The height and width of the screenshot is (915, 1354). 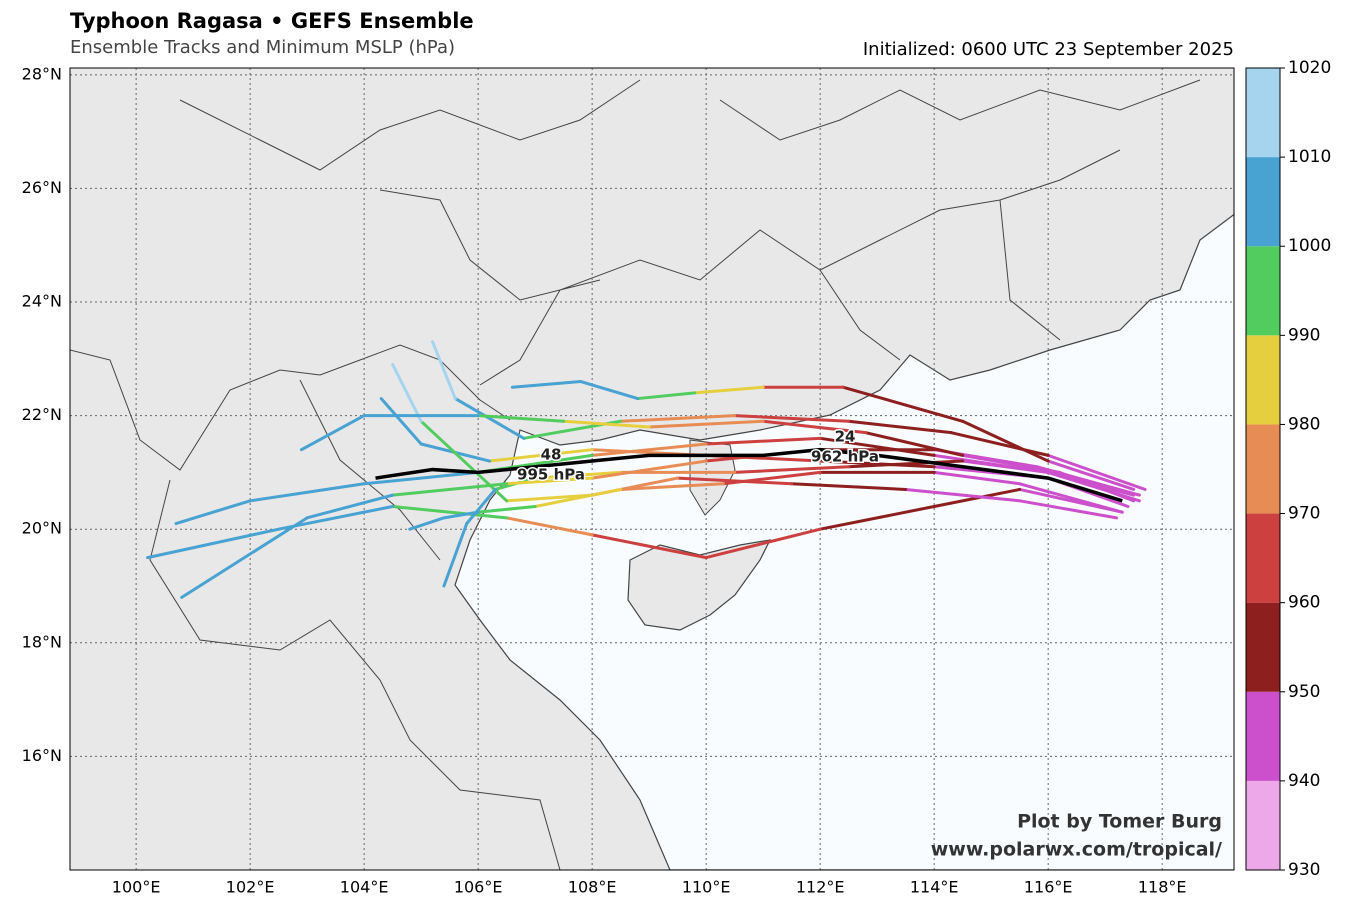 What do you see at coordinates (42, 528) in the screenshot?
I see `y-tick-label: 20°N` at bounding box center [42, 528].